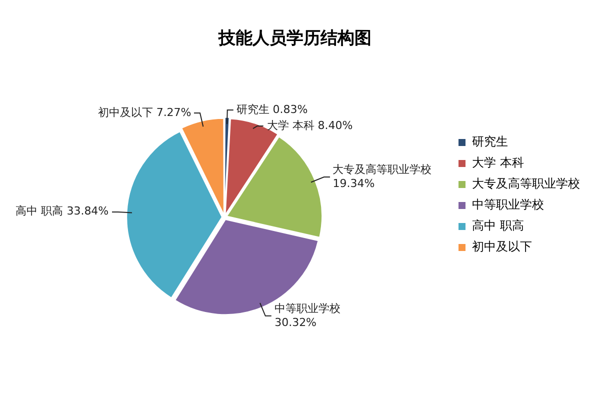 This screenshot has width=600, height=400. Describe the element at coordinates (382, 169) in the screenshot. I see `slice-label: 大专及高等职业学校` at that location.